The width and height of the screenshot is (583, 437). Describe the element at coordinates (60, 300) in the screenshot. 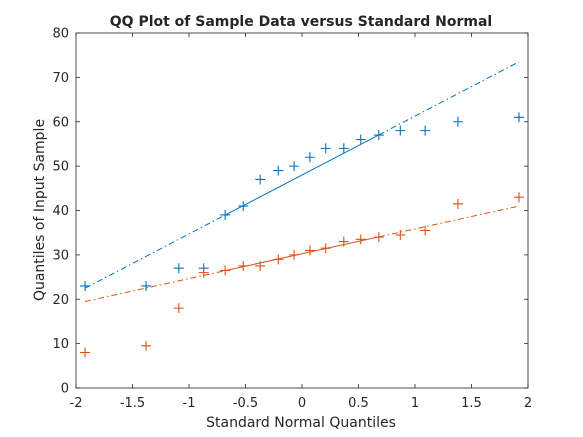

I see `y-tick-label: 20` at that location.